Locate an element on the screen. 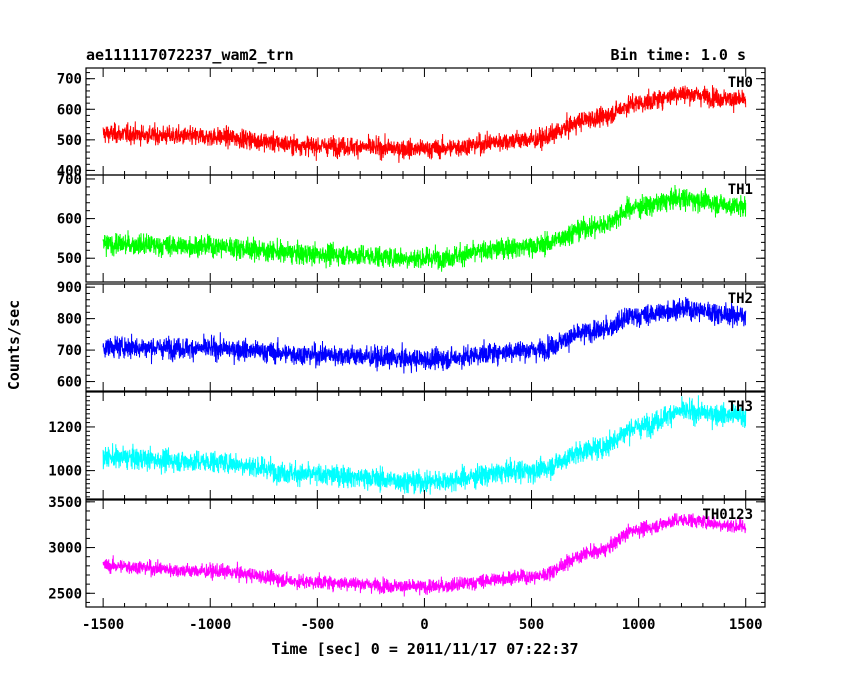 The height and width of the screenshot is (680, 850). panel-th2: 600 700 800 900 TH2 is located at coordinates (411, 336).